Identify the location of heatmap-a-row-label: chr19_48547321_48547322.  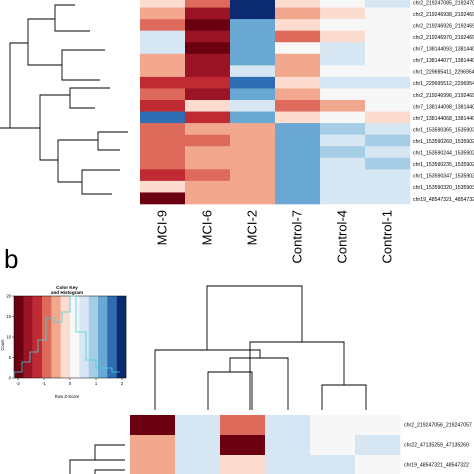
(443, 200).